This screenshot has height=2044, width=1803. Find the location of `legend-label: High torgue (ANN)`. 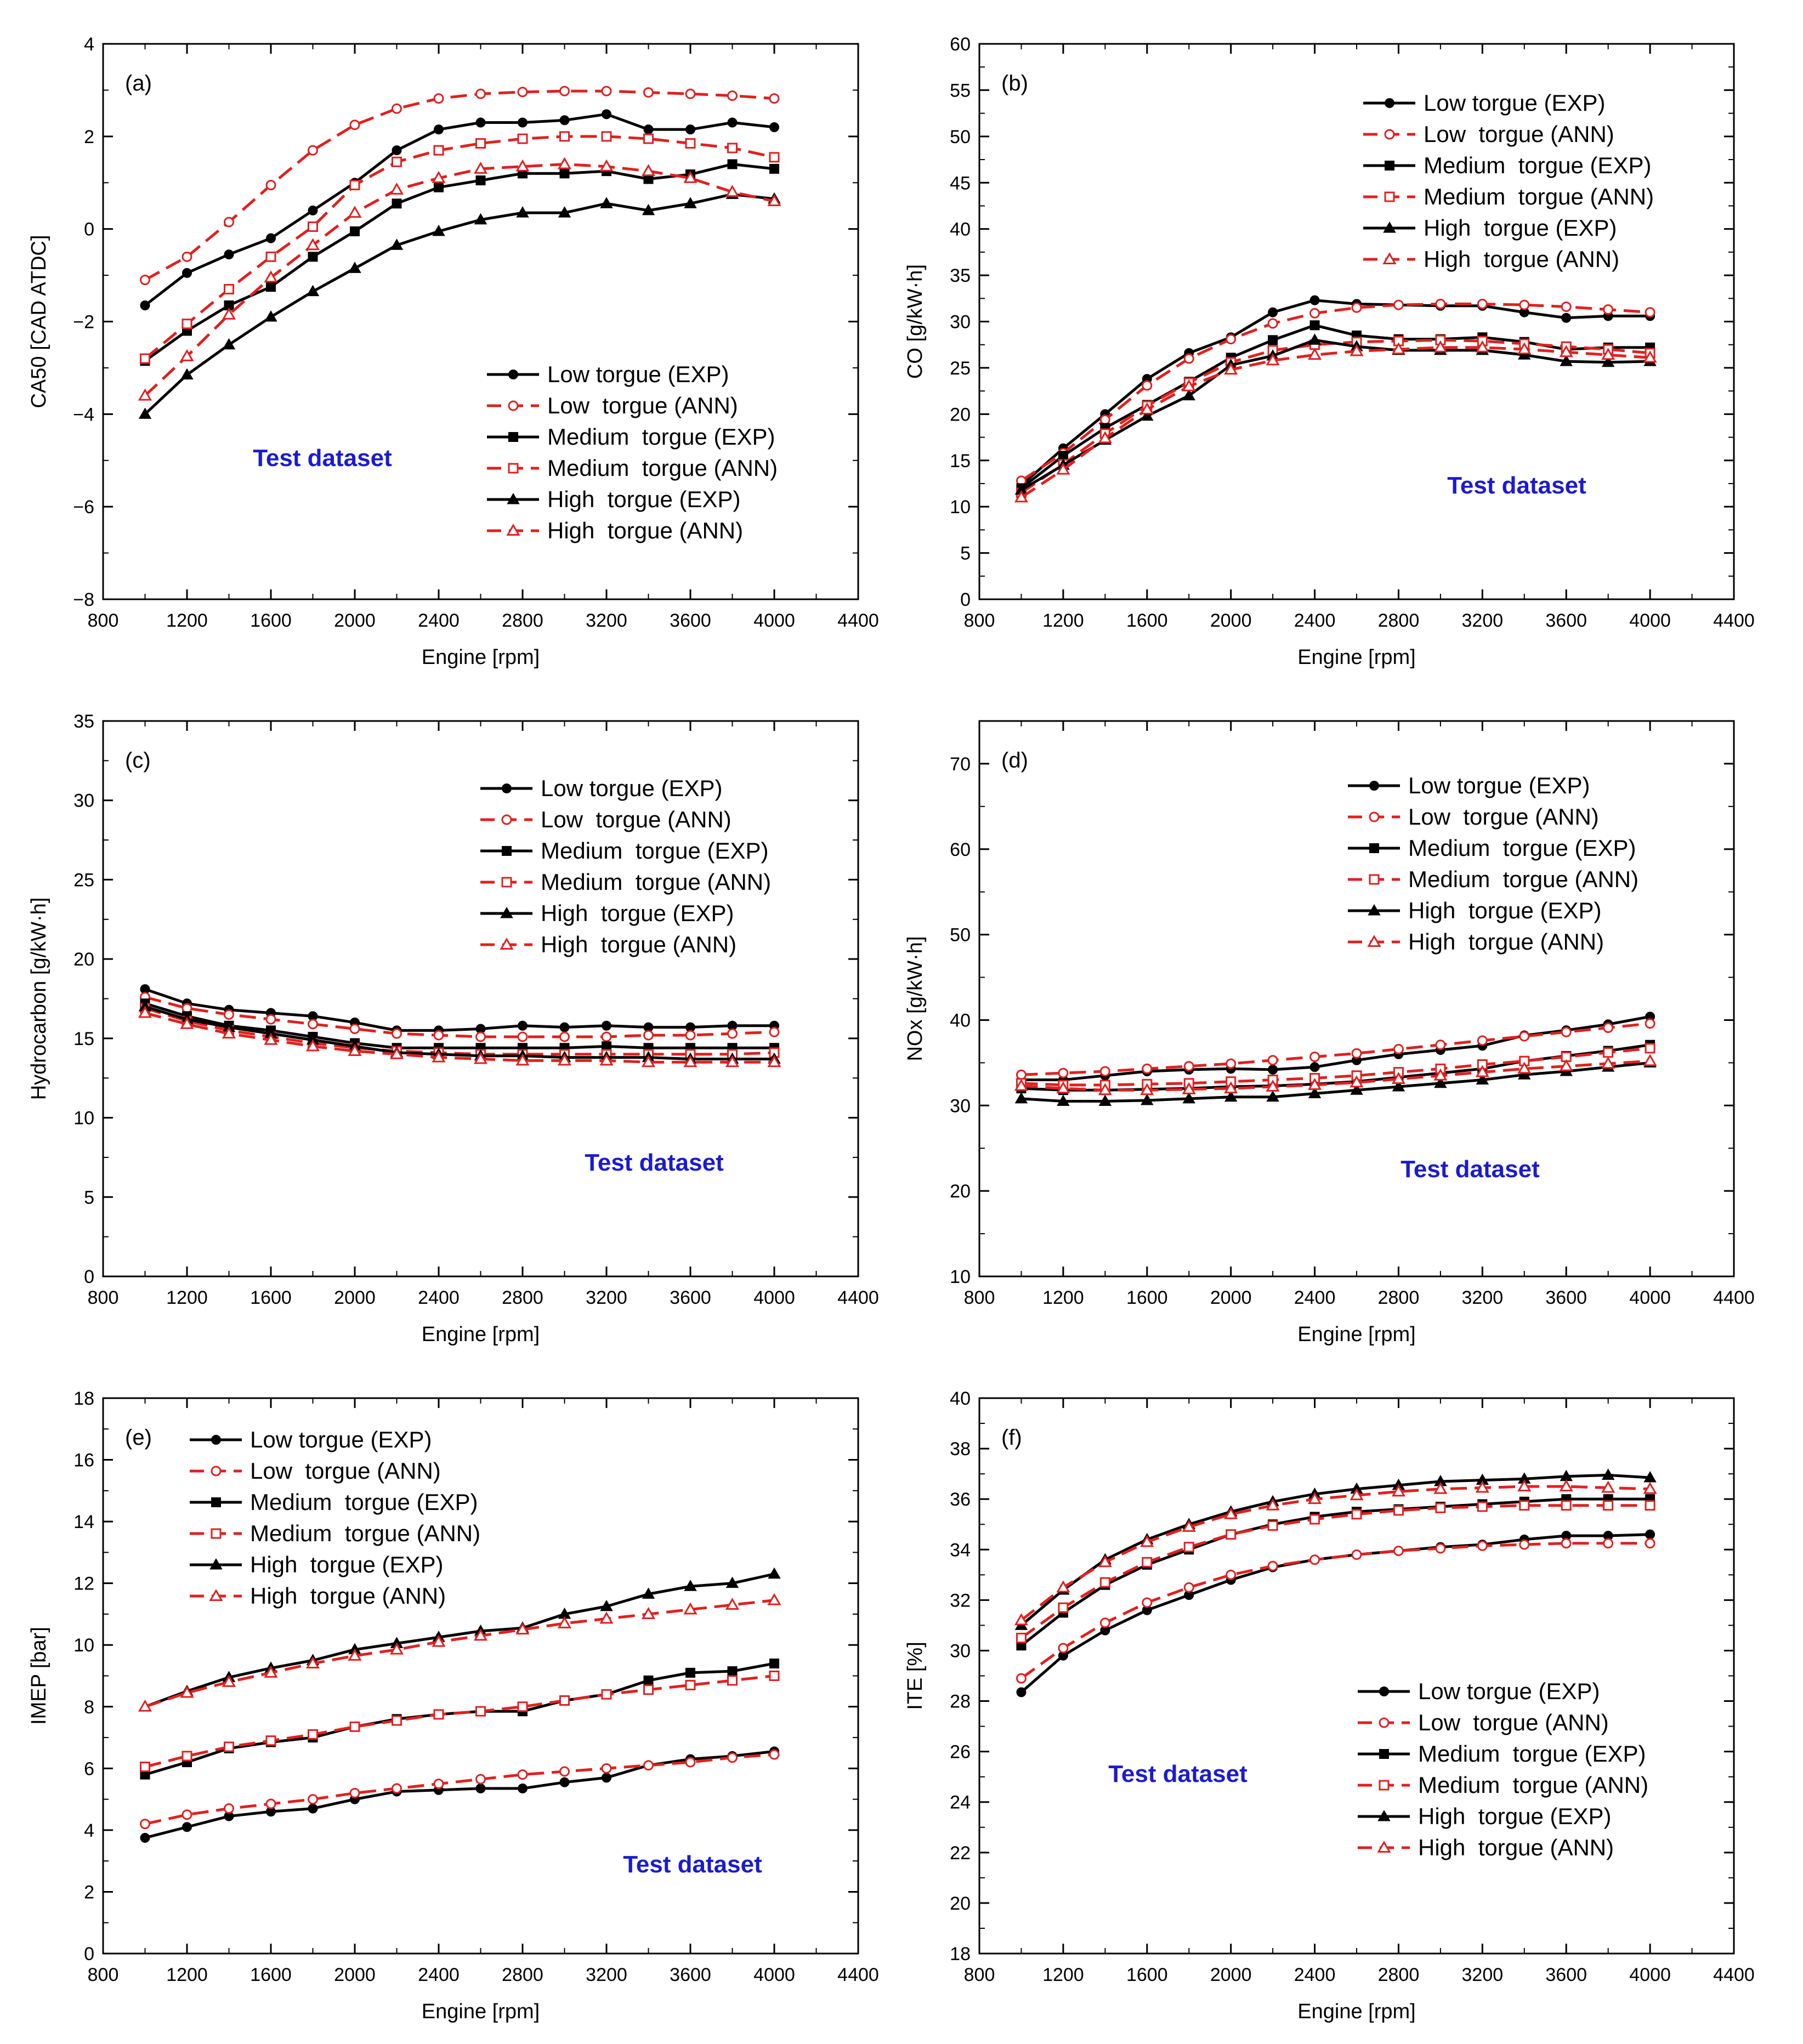

legend-label: High torgue (ANN) is located at coordinates (645, 530).